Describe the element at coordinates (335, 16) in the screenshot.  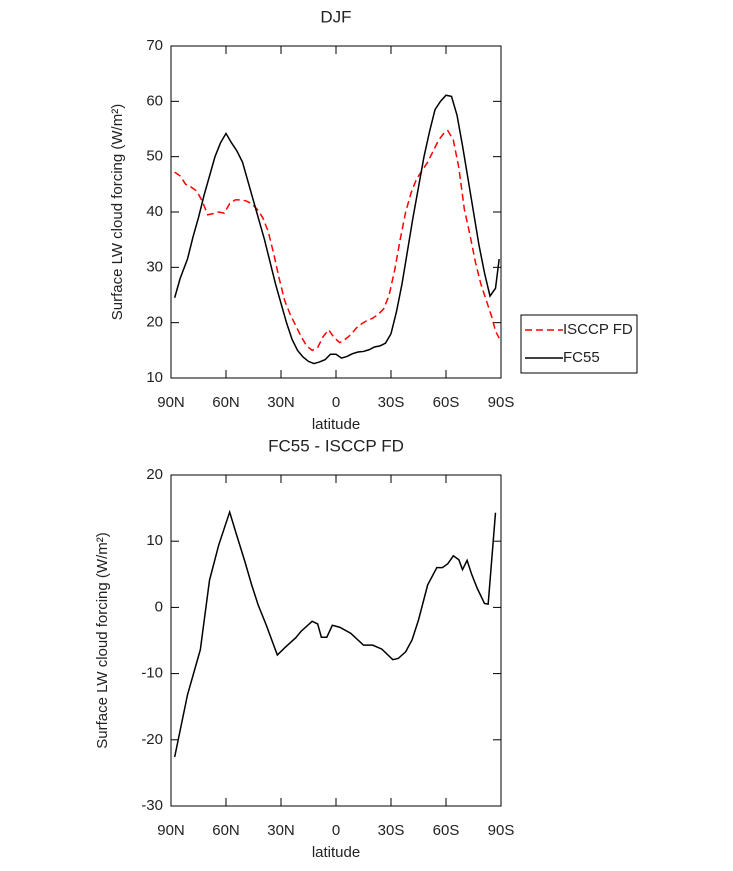
I see `chart-title: DJF` at that location.